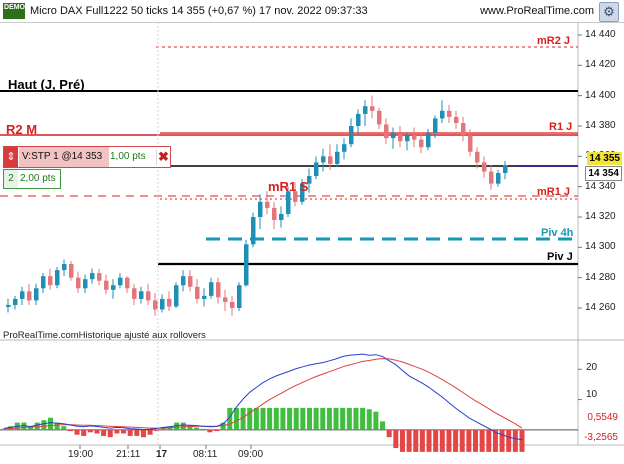 Image resolution: width=624 pixels, height=464 pixels. What do you see at coordinates (554, 192) in the screenshot?
I see `level-label-mr1j: mR1 J` at bounding box center [554, 192].